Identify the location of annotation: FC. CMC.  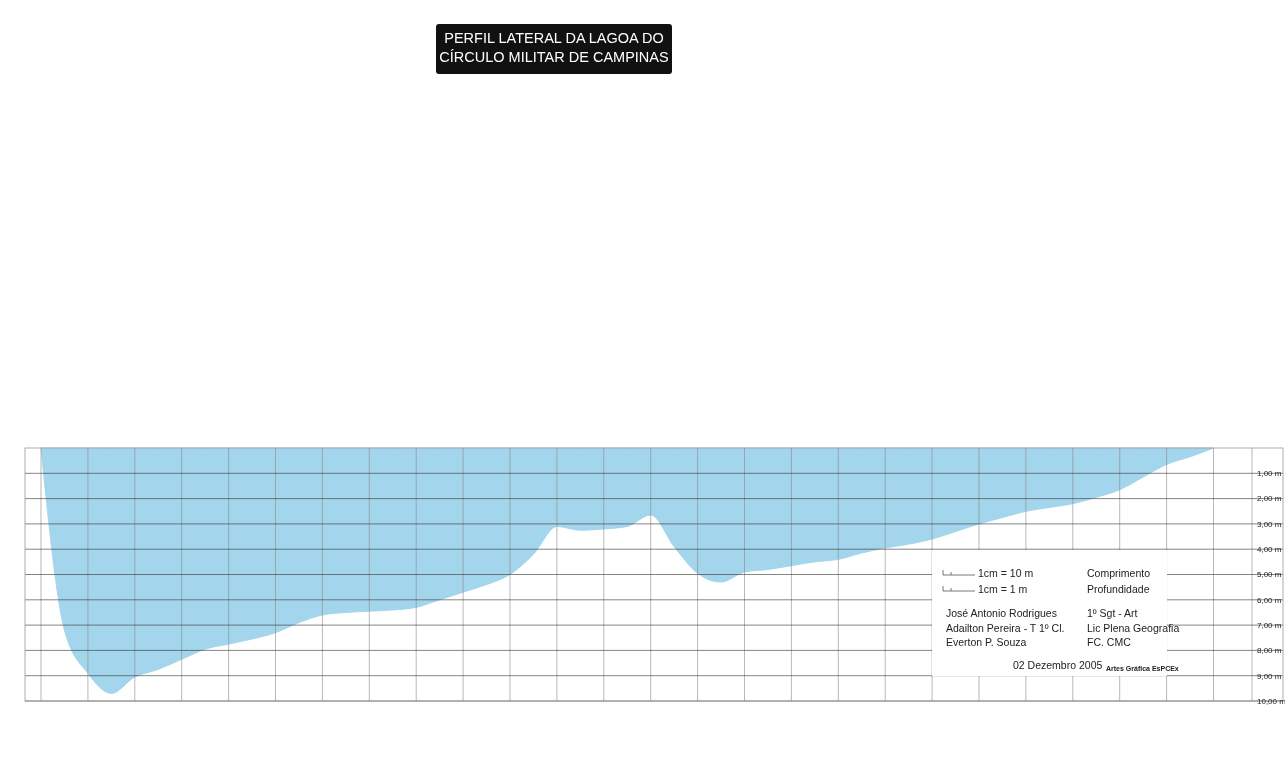
(1109, 641).